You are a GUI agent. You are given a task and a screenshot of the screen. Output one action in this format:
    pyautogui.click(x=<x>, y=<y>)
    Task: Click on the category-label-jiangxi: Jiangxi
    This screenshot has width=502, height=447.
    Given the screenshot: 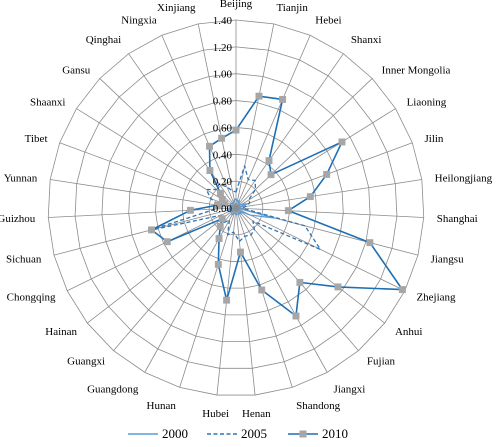 What is the action you would take?
    pyautogui.click(x=350, y=390)
    